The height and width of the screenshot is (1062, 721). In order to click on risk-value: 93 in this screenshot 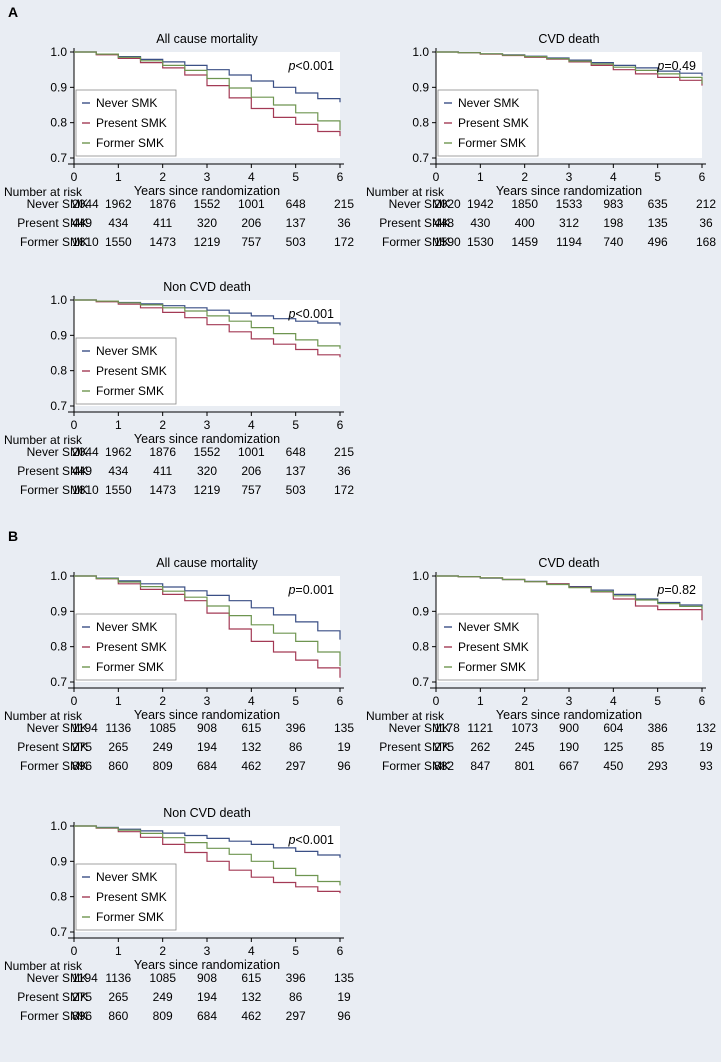, I will do `click(706, 766)`.